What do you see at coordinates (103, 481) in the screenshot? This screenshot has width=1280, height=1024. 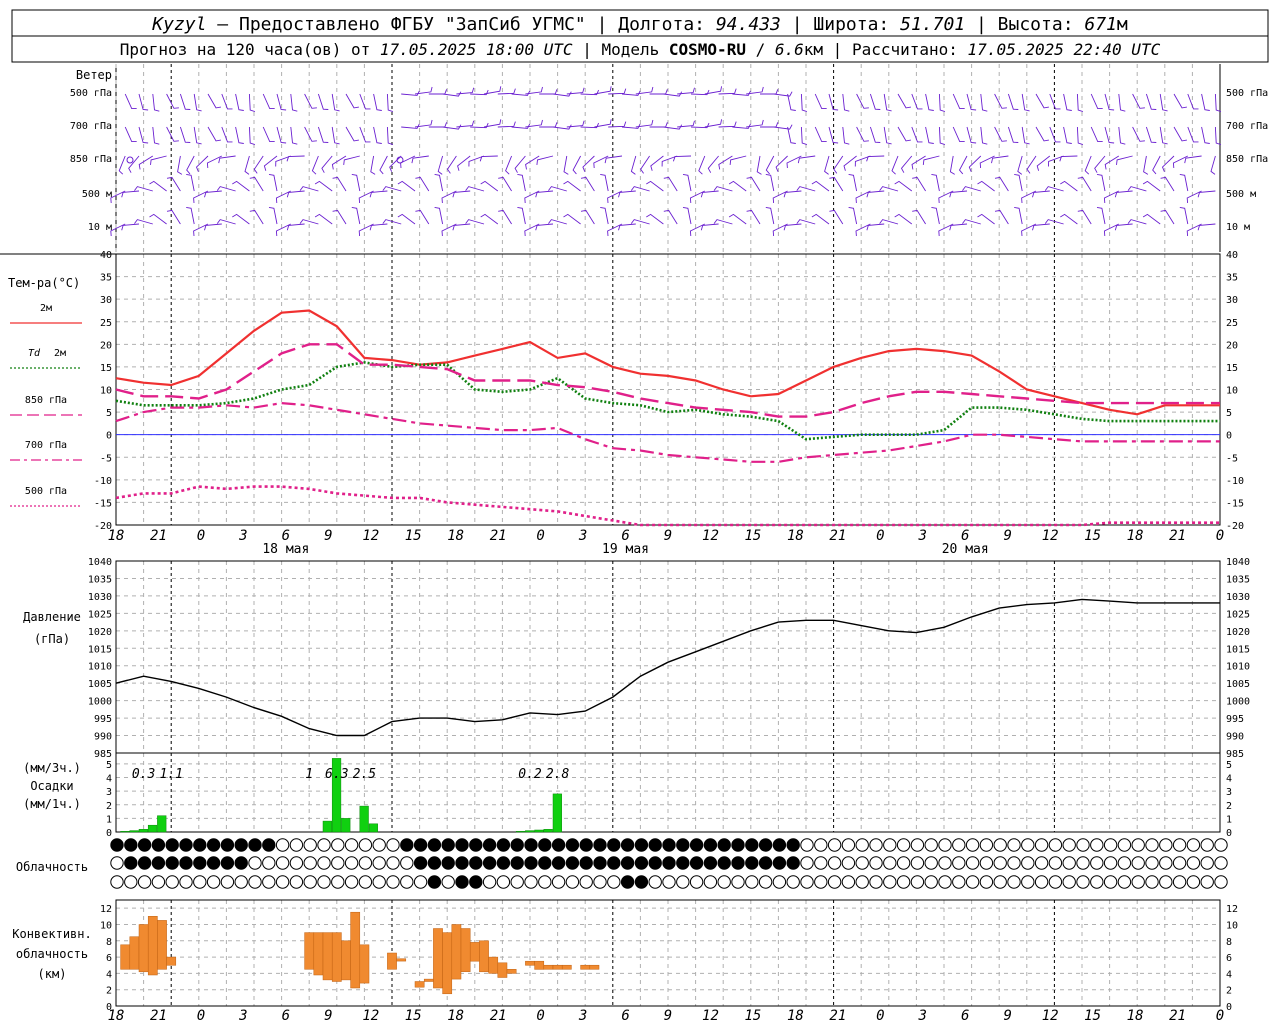 I see `temp-y-tick-left: -10` at bounding box center [103, 481].